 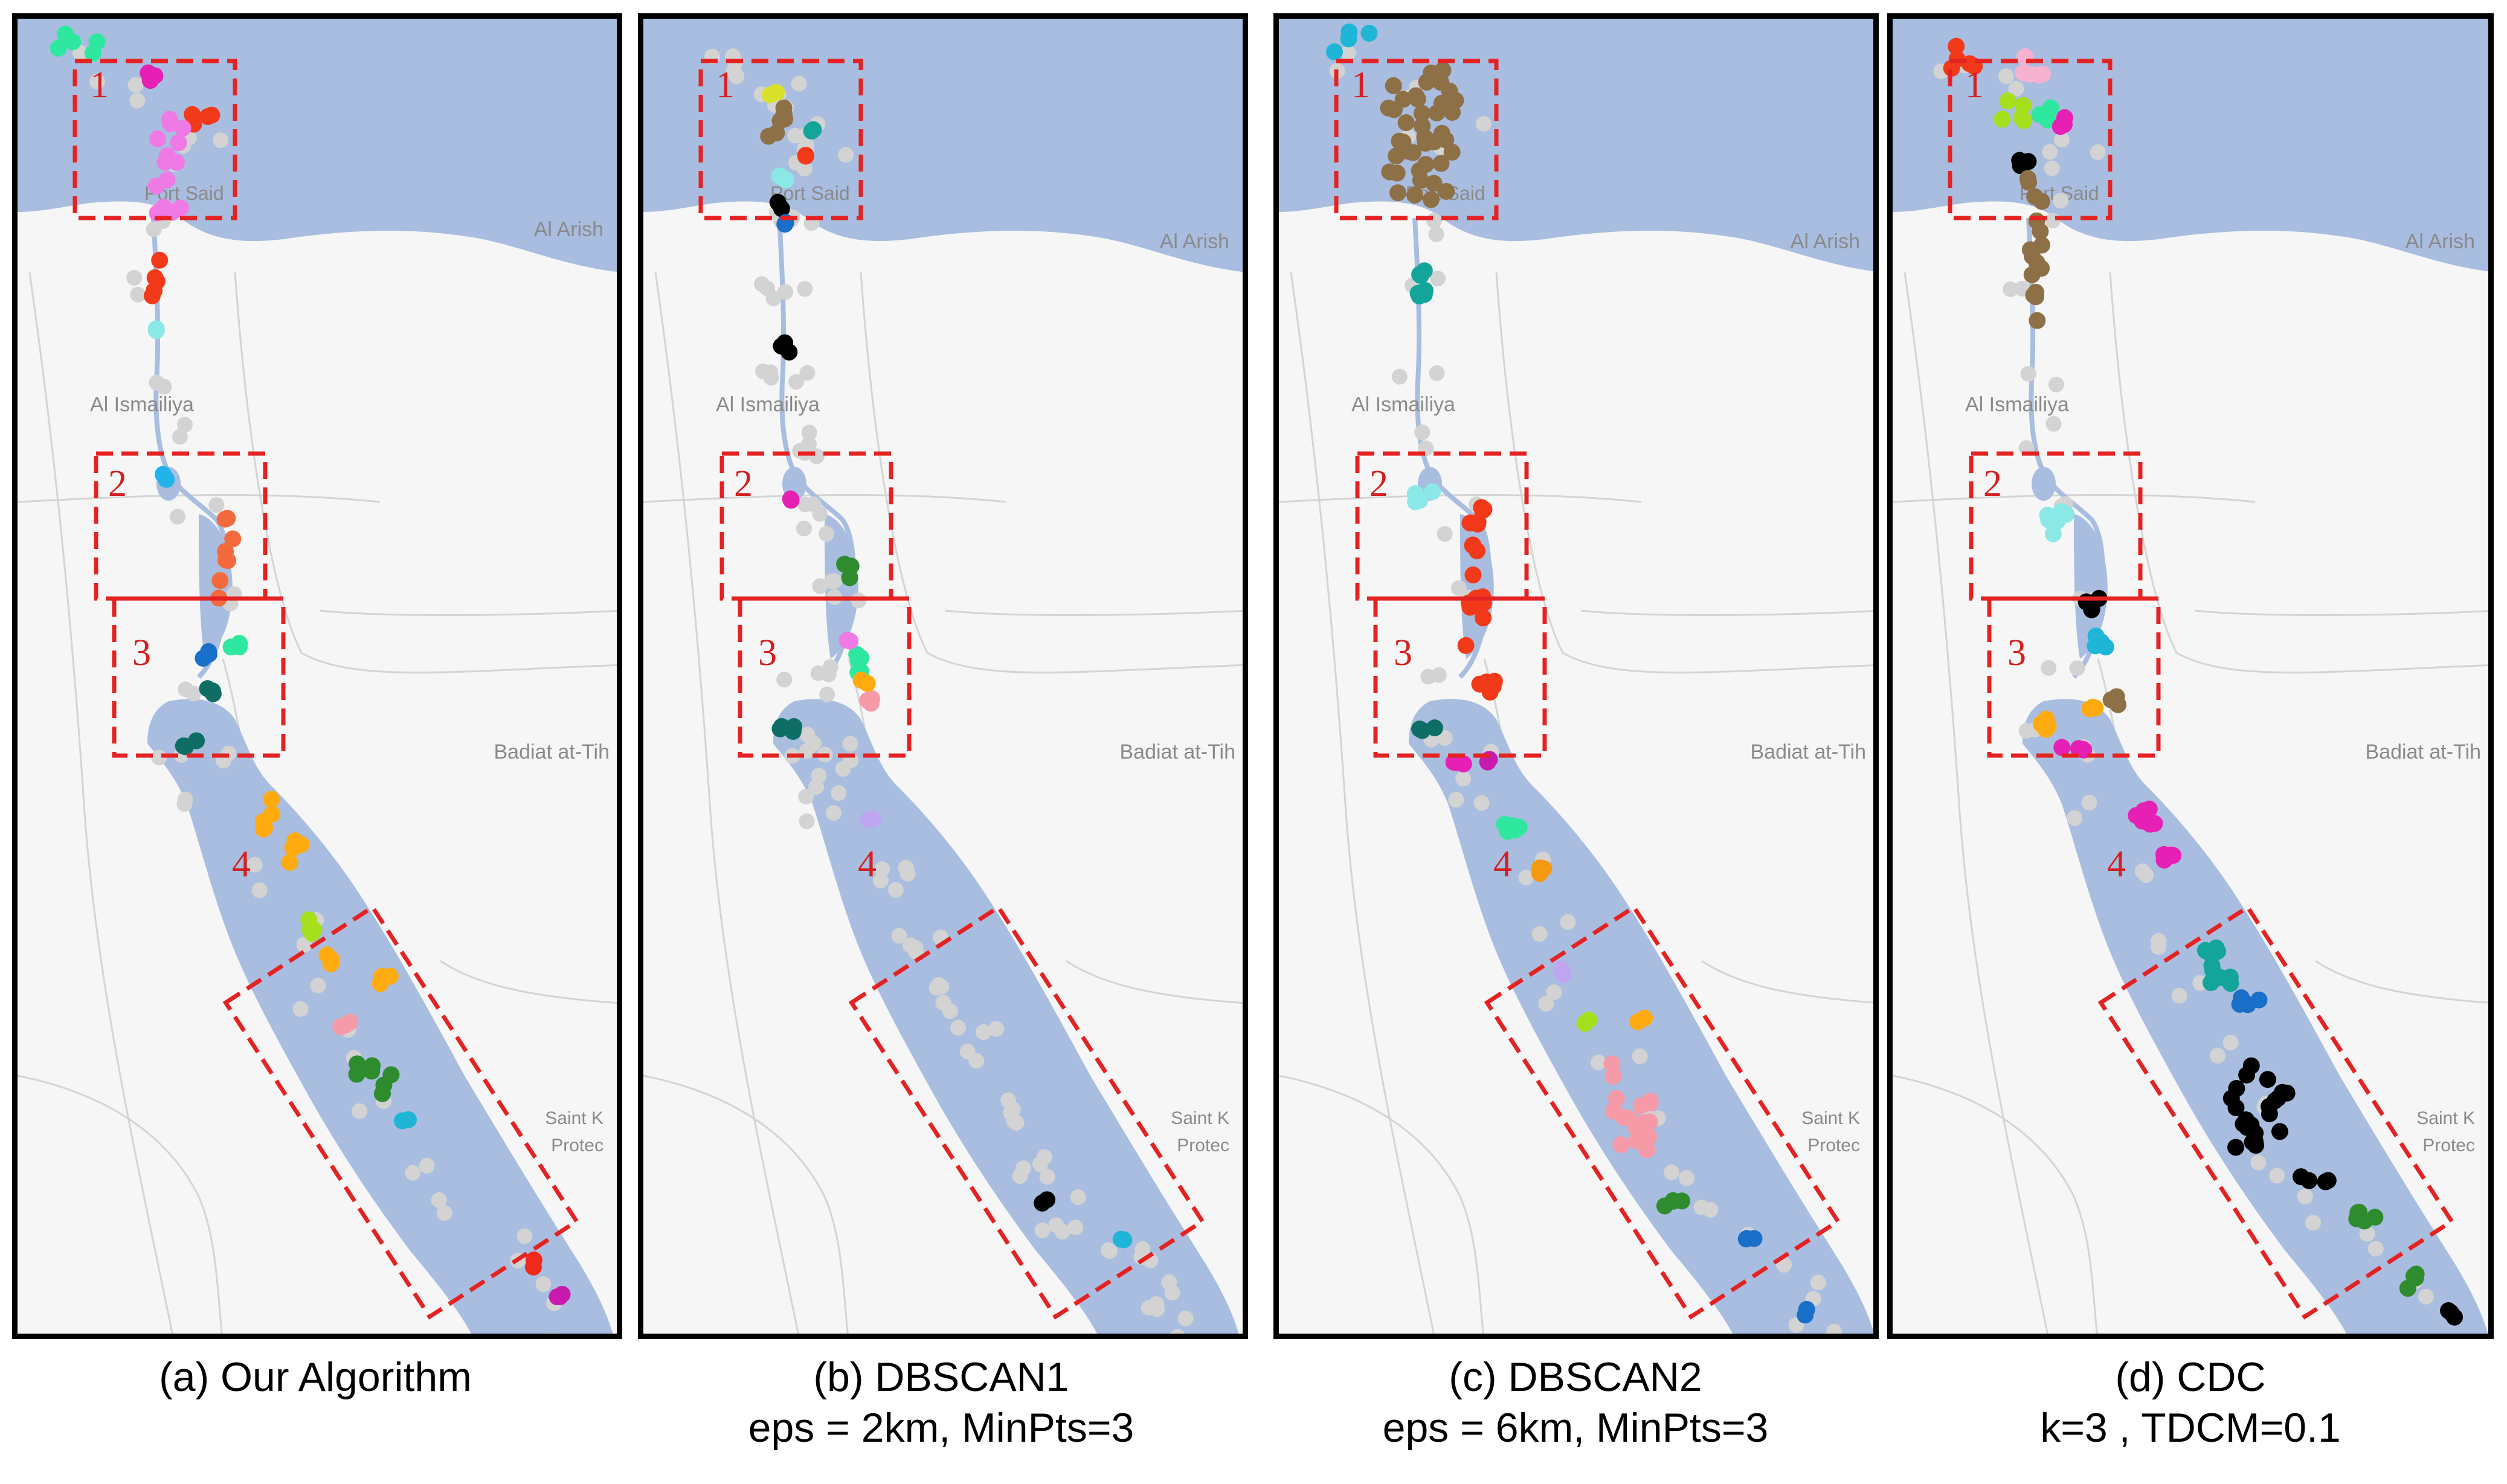 What do you see at coordinates (867, 865) in the screenshot?
I see `region-number-4: 4` at bounding box center [867, 865].